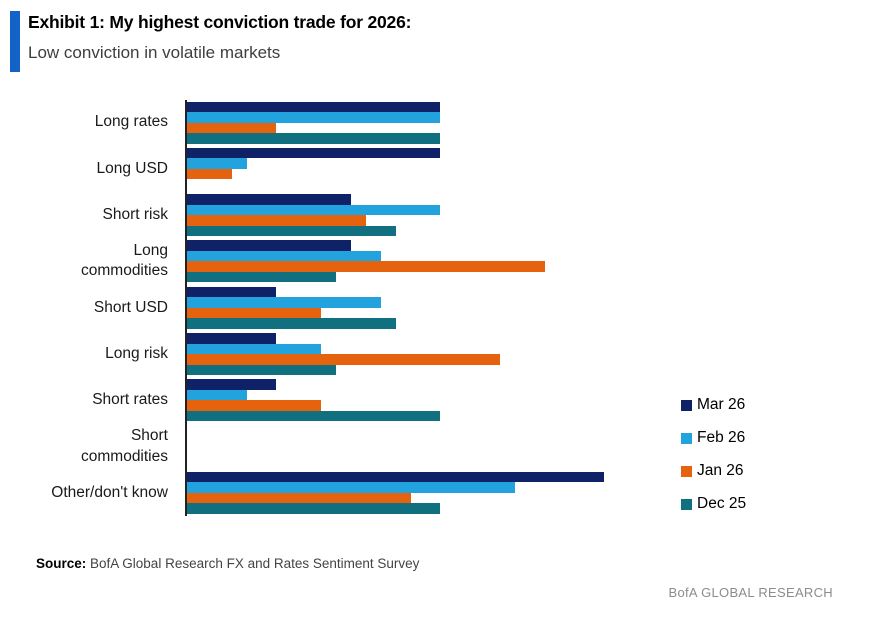 This screenshot has width=893, height=630. What do you see at coordinates (721, 404) in the screenshot?
I see `legend-label: Mar 26` at bounding box center [721, 404].